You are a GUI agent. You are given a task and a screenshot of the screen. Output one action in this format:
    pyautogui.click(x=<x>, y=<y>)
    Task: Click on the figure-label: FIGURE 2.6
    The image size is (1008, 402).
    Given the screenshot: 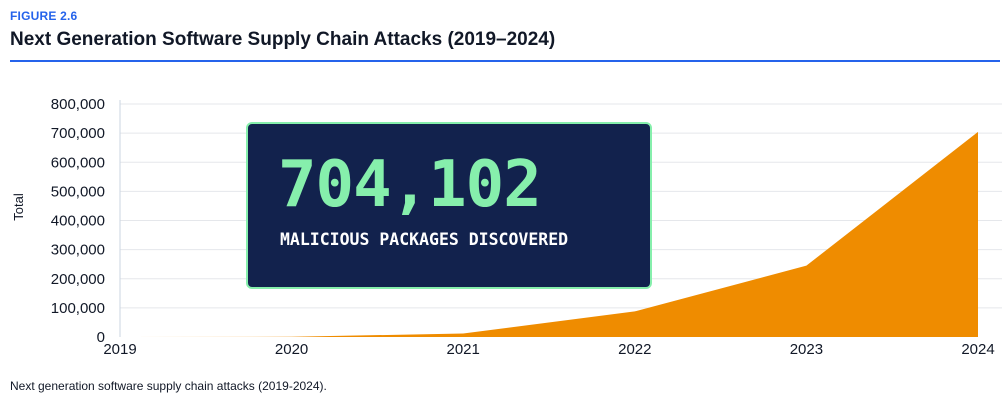 What is the action you would take?
    pyautogui.click(x=44, y=16)
    